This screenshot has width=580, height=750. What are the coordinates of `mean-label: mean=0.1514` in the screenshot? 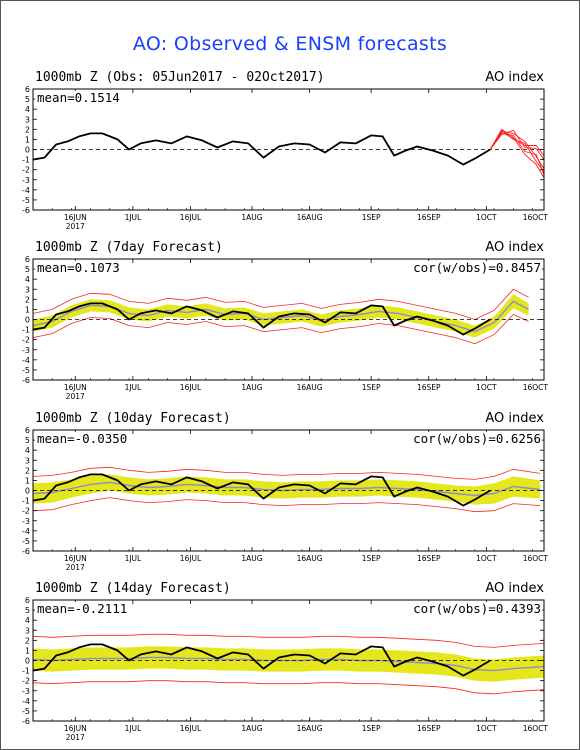 It's located at (78, 97).